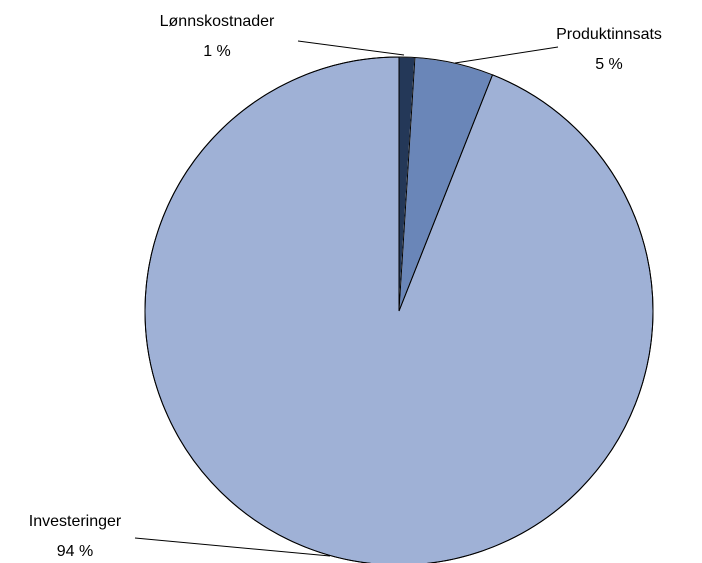 This screenshot has width=702, height=563. What do you see at coordinates (217, 21) in the screenshot?
I see `slice-label: Lønnskostnader` at bounding box center [217, 21].